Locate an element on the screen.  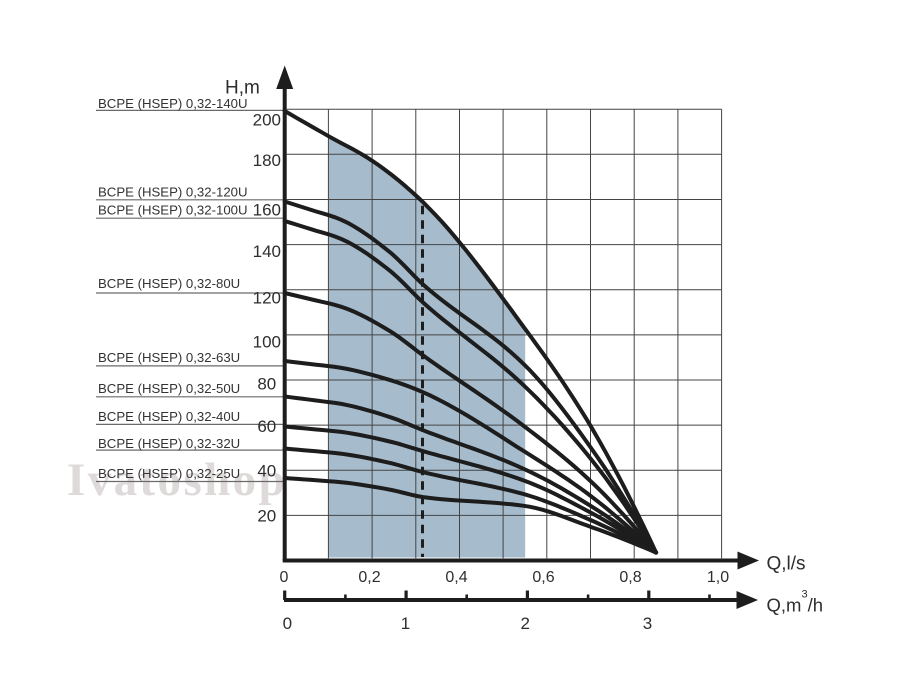
svg-text: 20 is located at coordinates (266, 515).